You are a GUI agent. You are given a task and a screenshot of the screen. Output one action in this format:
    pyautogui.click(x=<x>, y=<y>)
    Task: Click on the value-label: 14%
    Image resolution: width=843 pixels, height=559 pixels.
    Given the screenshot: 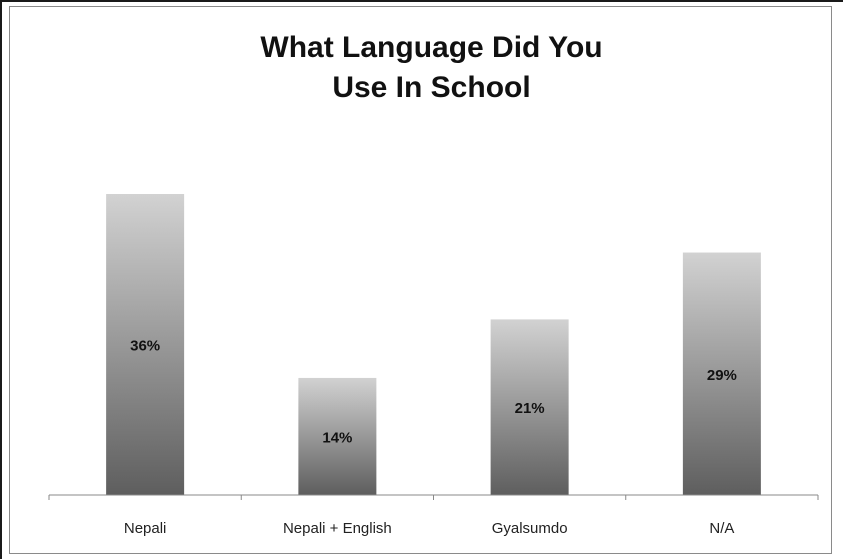 What is the action you would take?
    pyautogui.click(x=337, y=437)
    